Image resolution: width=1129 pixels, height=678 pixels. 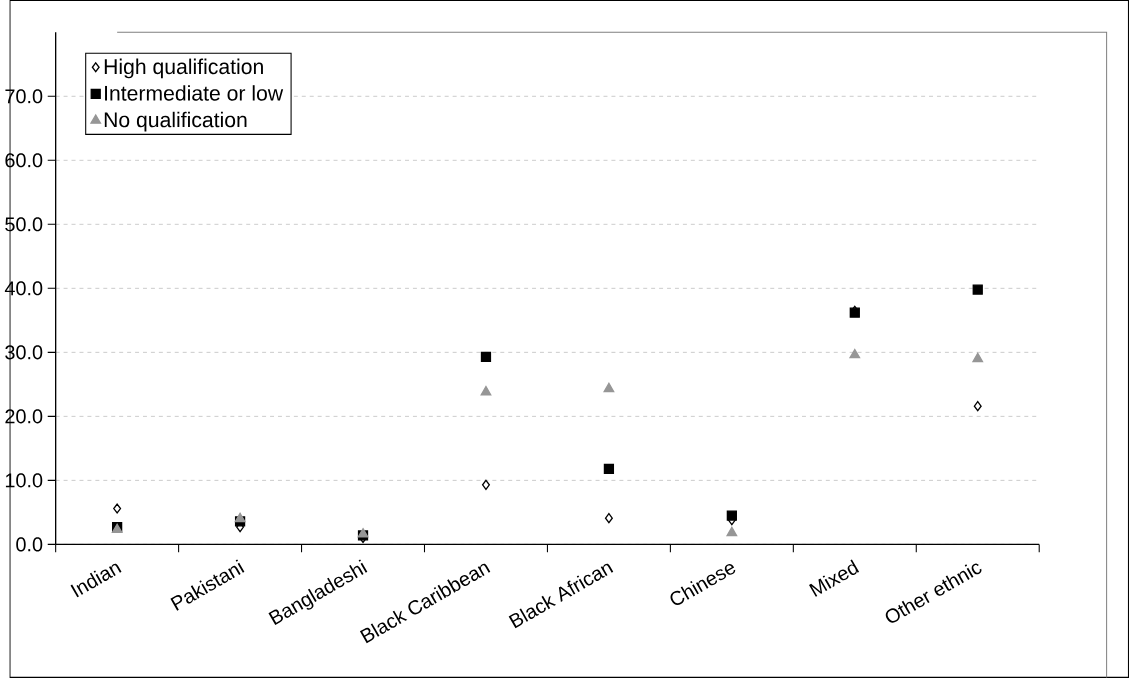 What do you see at coordinates (933, 593) in the screenshot?
I see `x-tick-label: Other ethnic` at bounding box center [933, 593].